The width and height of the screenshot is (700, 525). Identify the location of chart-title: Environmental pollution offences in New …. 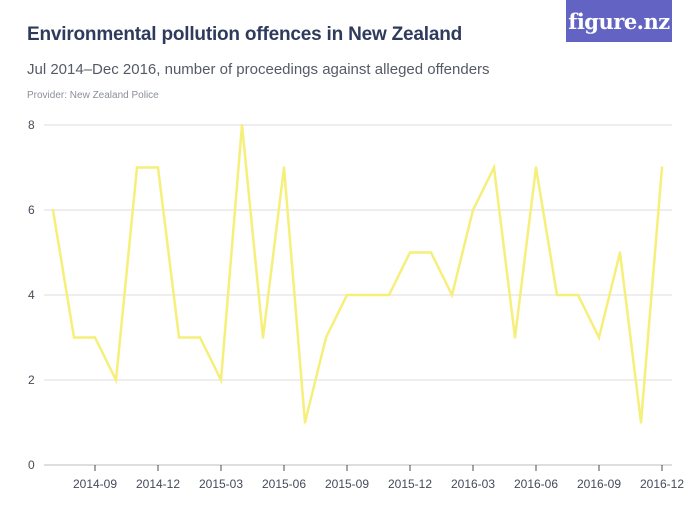
(245, 34).